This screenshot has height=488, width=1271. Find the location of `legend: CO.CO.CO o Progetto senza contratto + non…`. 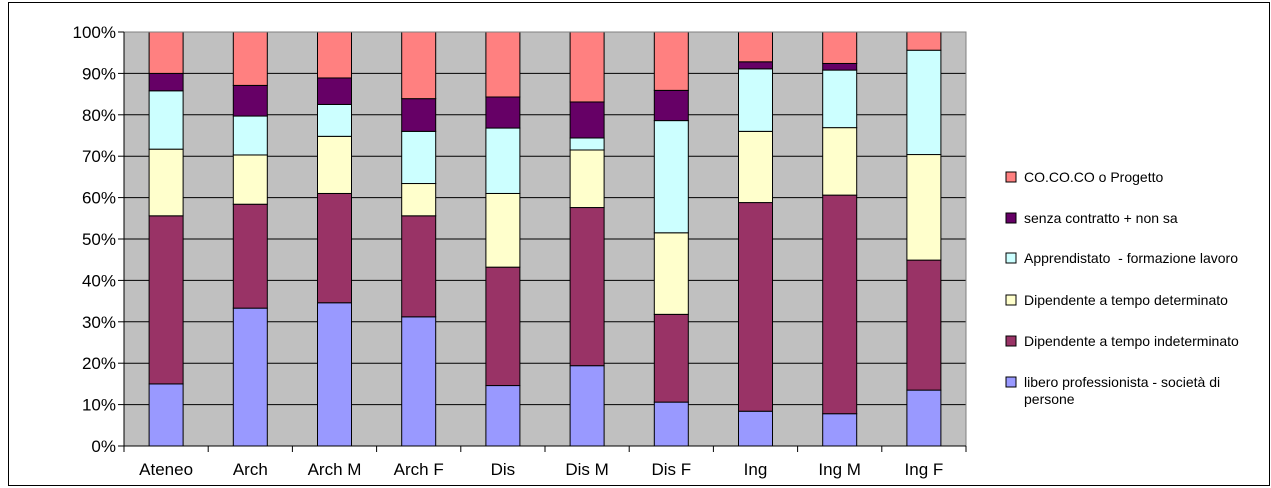

legend: CO.CO.CO o Progetto senza contratto + non… is located at coordinates (1122, 288).